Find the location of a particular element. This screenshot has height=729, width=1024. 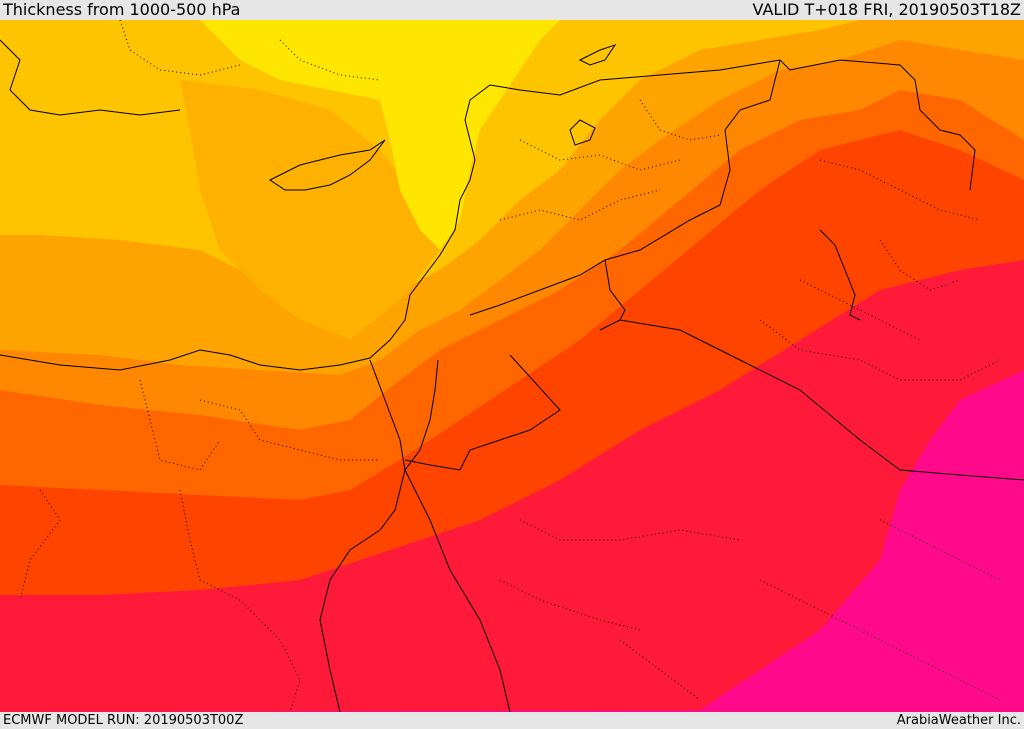

model-run-label: ECMWF MODEL RUN: 20190503T00Z is located at coordinates (123, 720).